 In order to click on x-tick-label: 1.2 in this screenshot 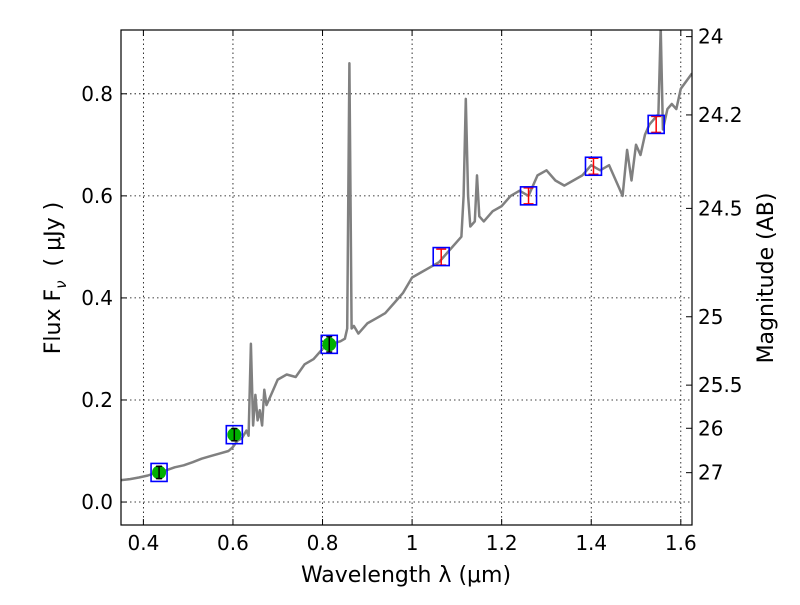, I will do `click(502, 543)`.